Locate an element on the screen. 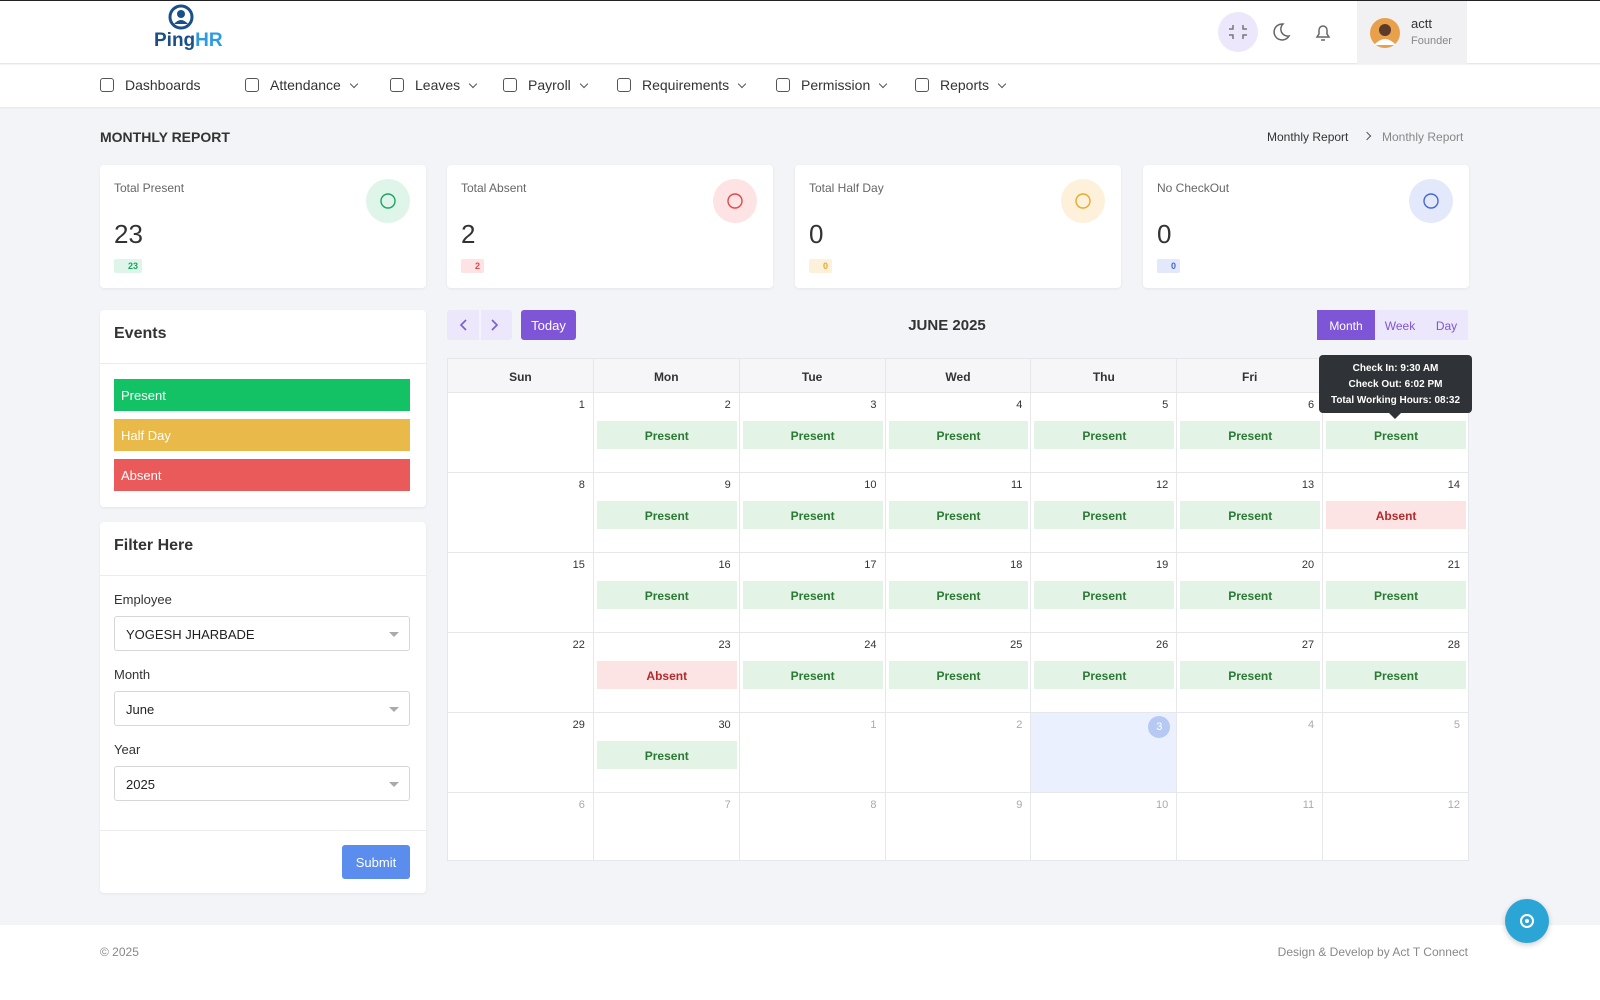  day-cell: 19 Present is located at coordinates (1104, 593).